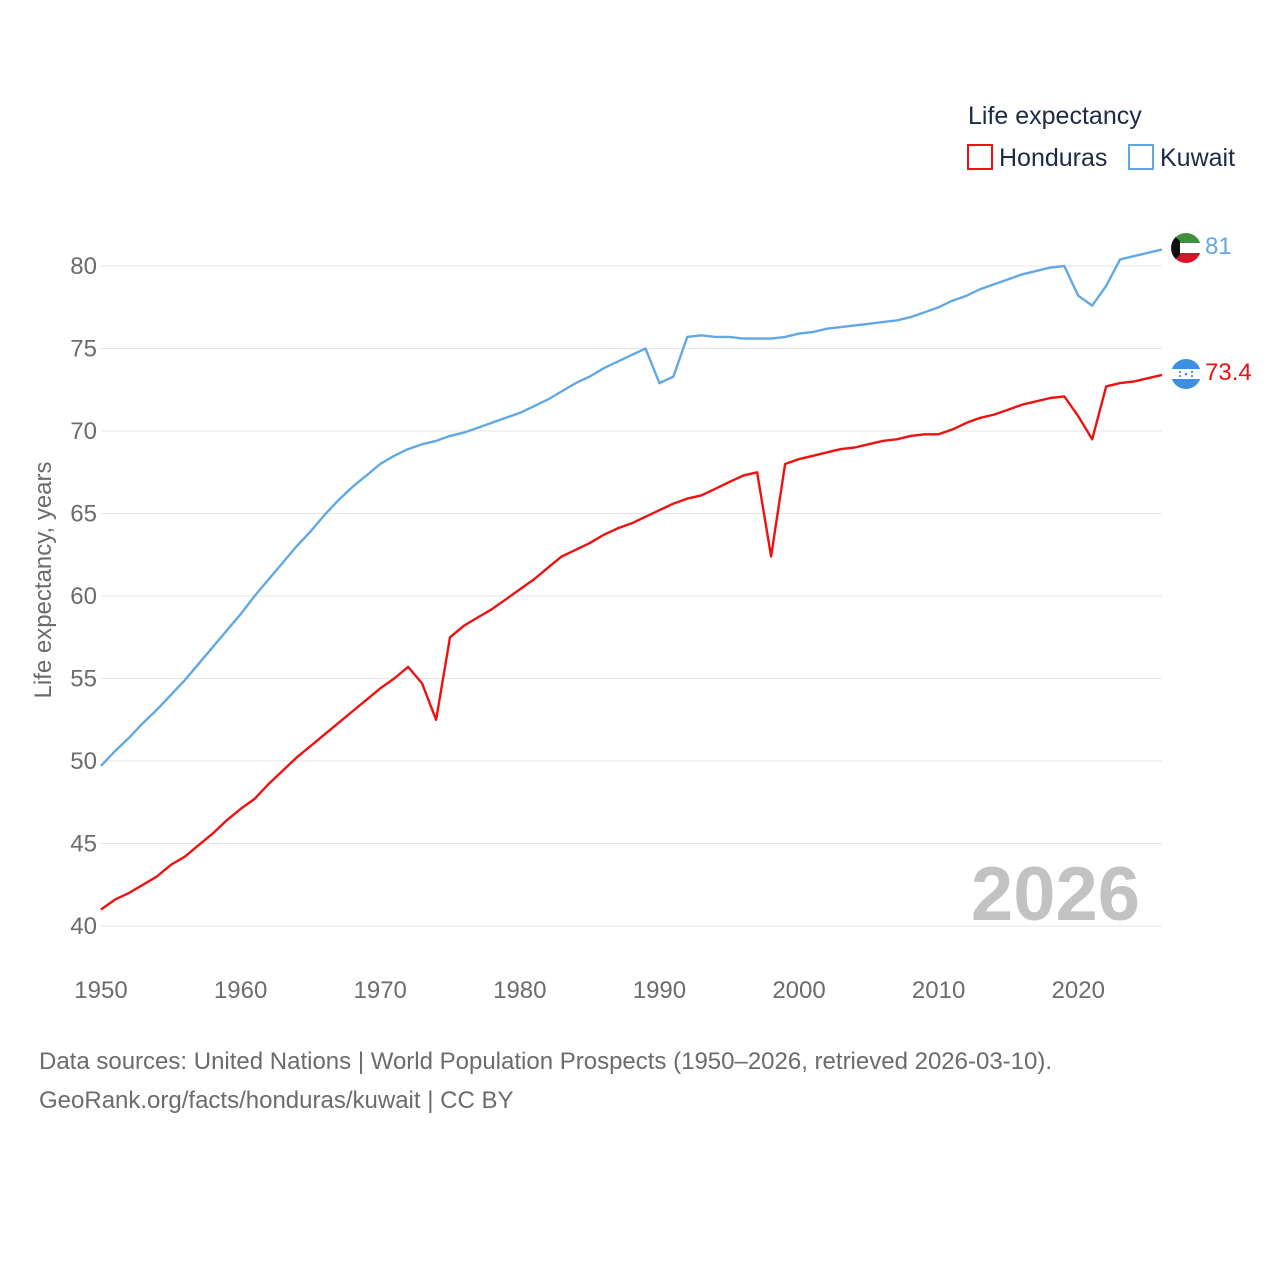 The height and width of the screenshot is (1280, 1280). I want to click on x-axis-ticks: 1950 1960 1970 1980 1990 2000 2010 2020, so click(589, 990).